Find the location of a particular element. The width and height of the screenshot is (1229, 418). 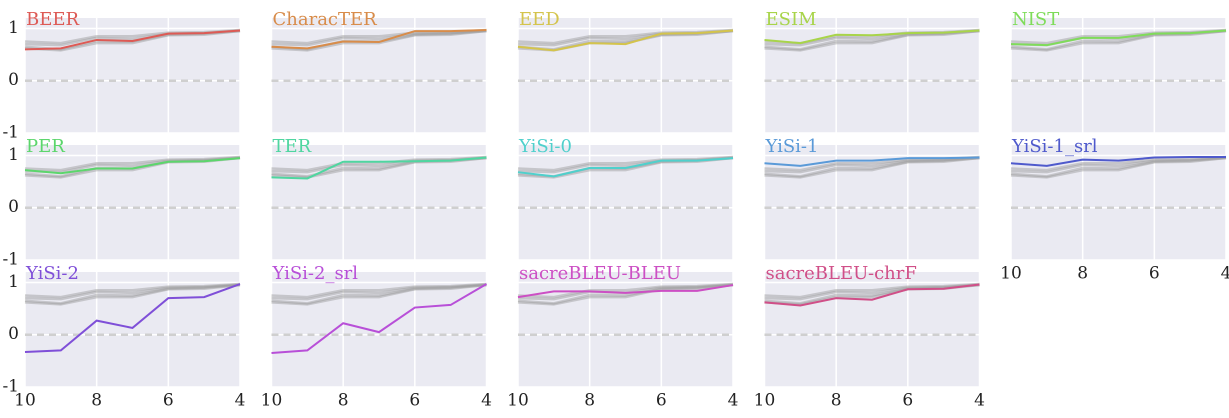

panel-title: YiSi-0 is located at coordinates (545, 146).